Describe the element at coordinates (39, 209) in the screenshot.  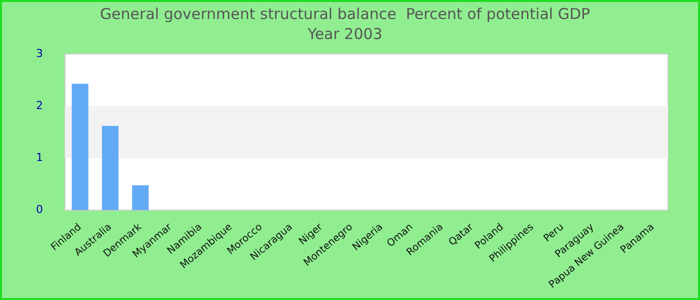
I see `y-tick-label: 0` at that location.